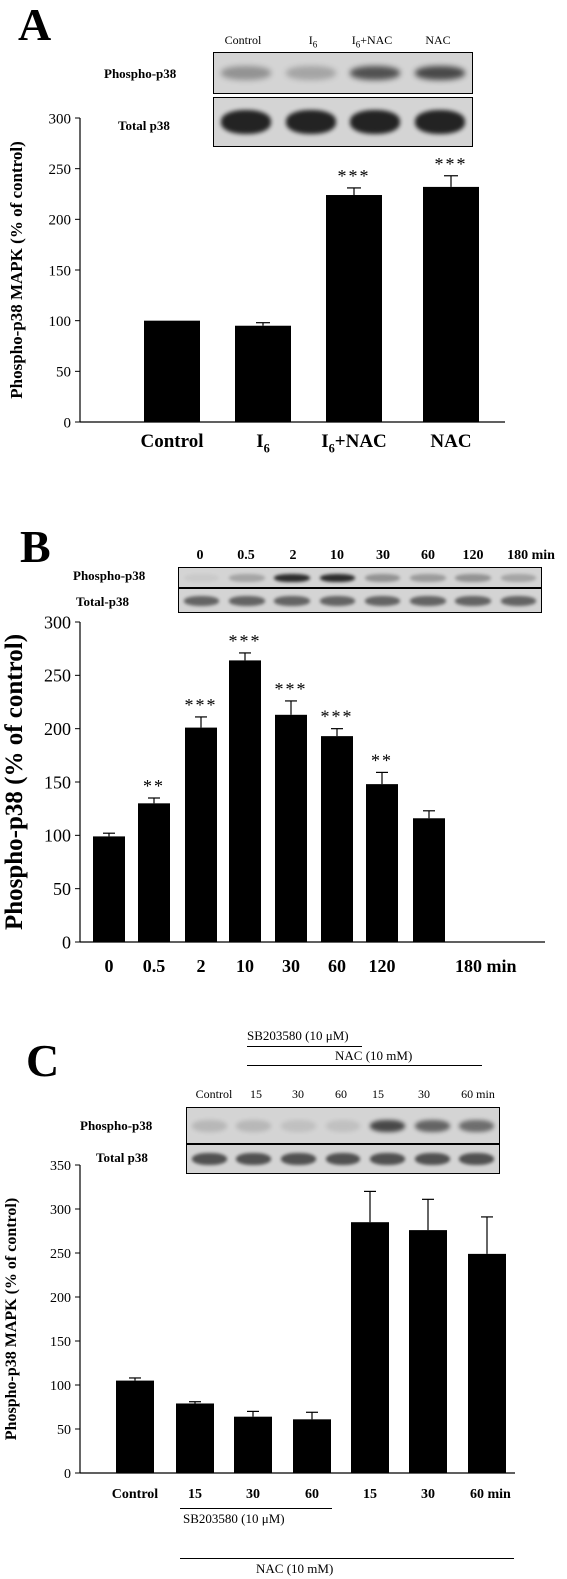 This screenshot has height=1579, width=567. I want to click on axis-c-condition-sb: SB203580 (10 μM), so click(234, 1518).